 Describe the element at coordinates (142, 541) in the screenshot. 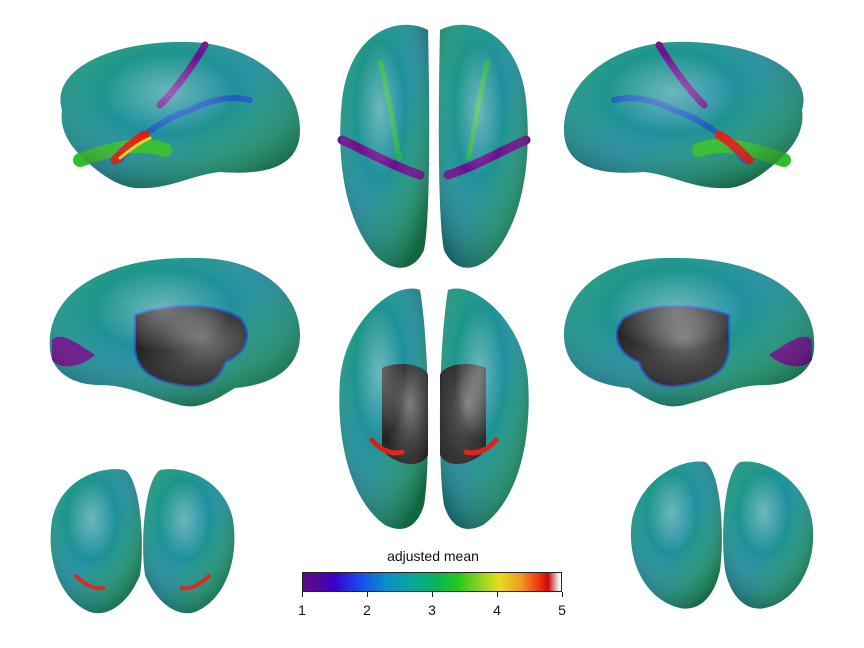

I see `anterior-view` at that location.